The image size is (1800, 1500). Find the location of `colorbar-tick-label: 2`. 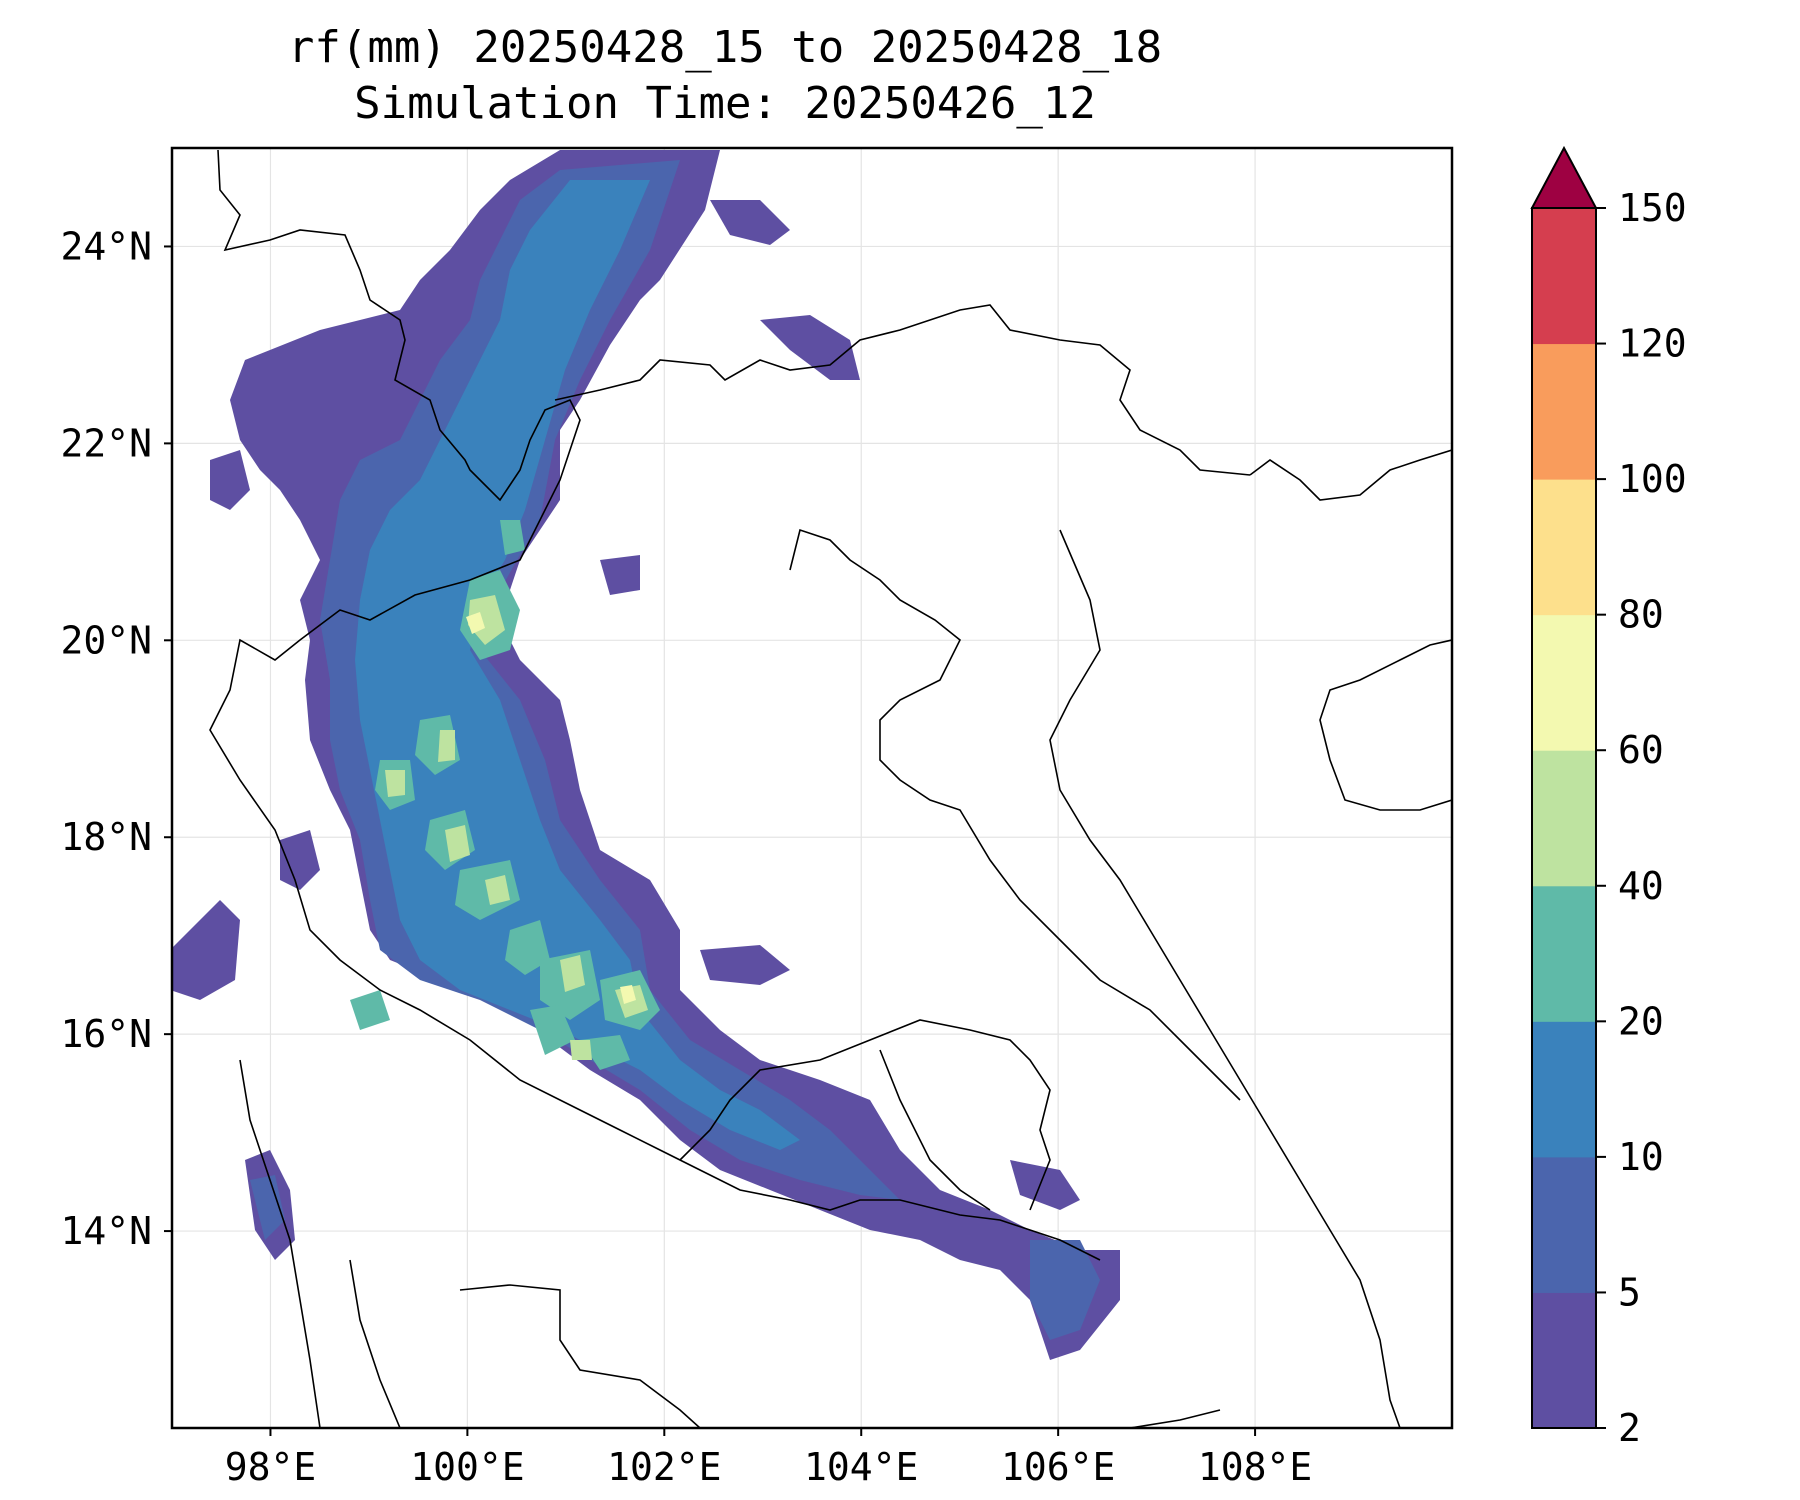

colorbar-tick-label: 2 is located at coordinates (1629, 1428).